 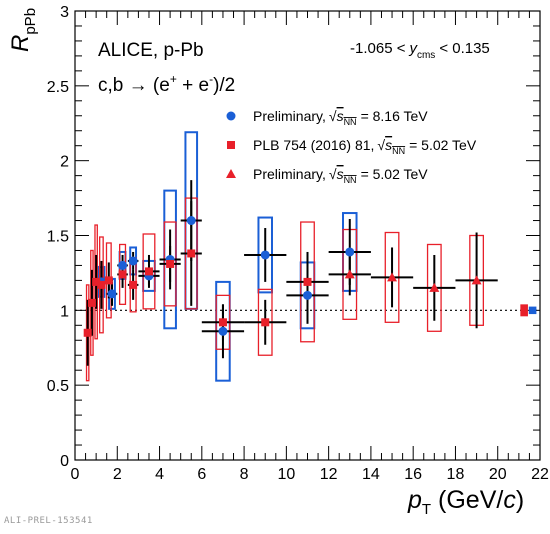 I want to click on process-label: c,b → (e+ + e-)/2, so click(x=166, y=84).